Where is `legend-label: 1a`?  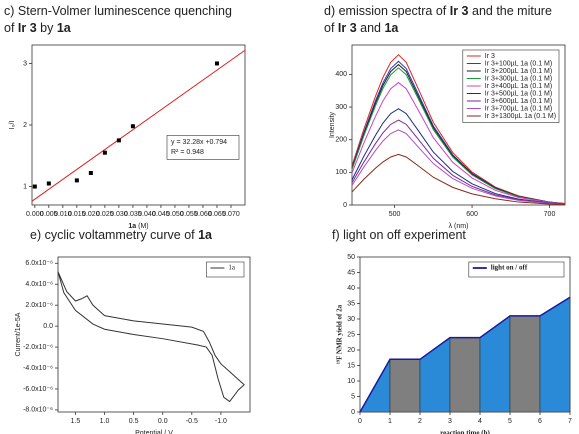
legend-label: 1a is located at coordinates (232, 268).